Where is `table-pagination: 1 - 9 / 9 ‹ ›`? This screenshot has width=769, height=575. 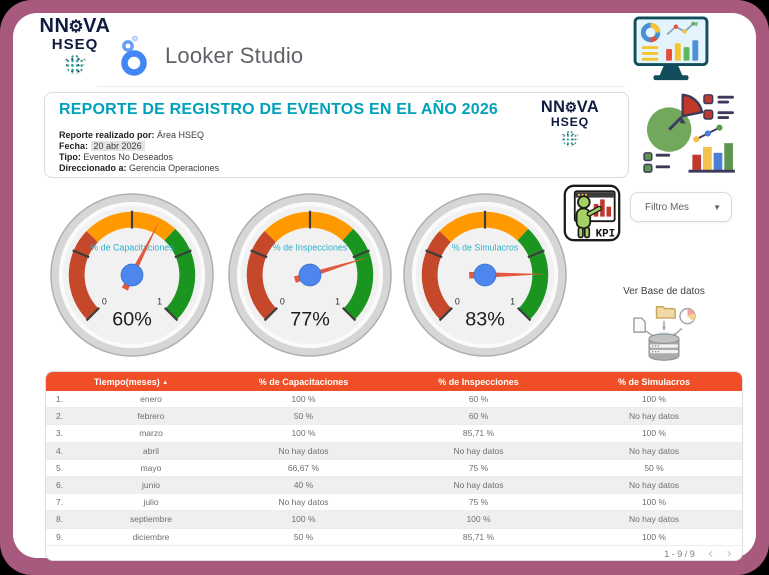
table-pagination: 1 - 9 / 9 ‹ › is located at coordinates (698, 553).